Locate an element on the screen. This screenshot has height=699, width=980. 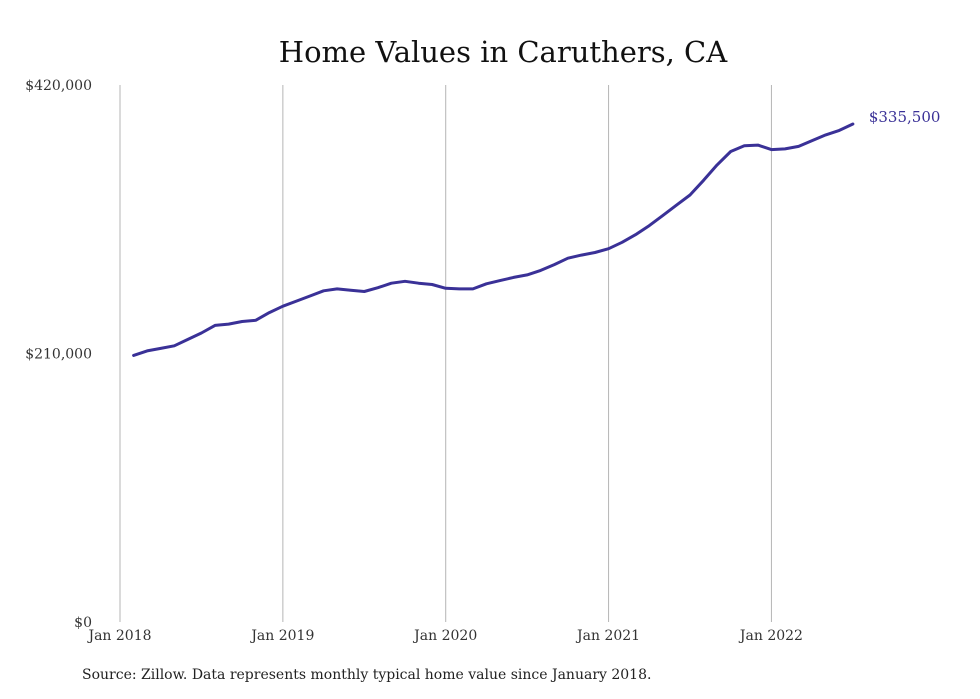
x-tick-label: Jan 2022 is located at coordinates (770, 636).